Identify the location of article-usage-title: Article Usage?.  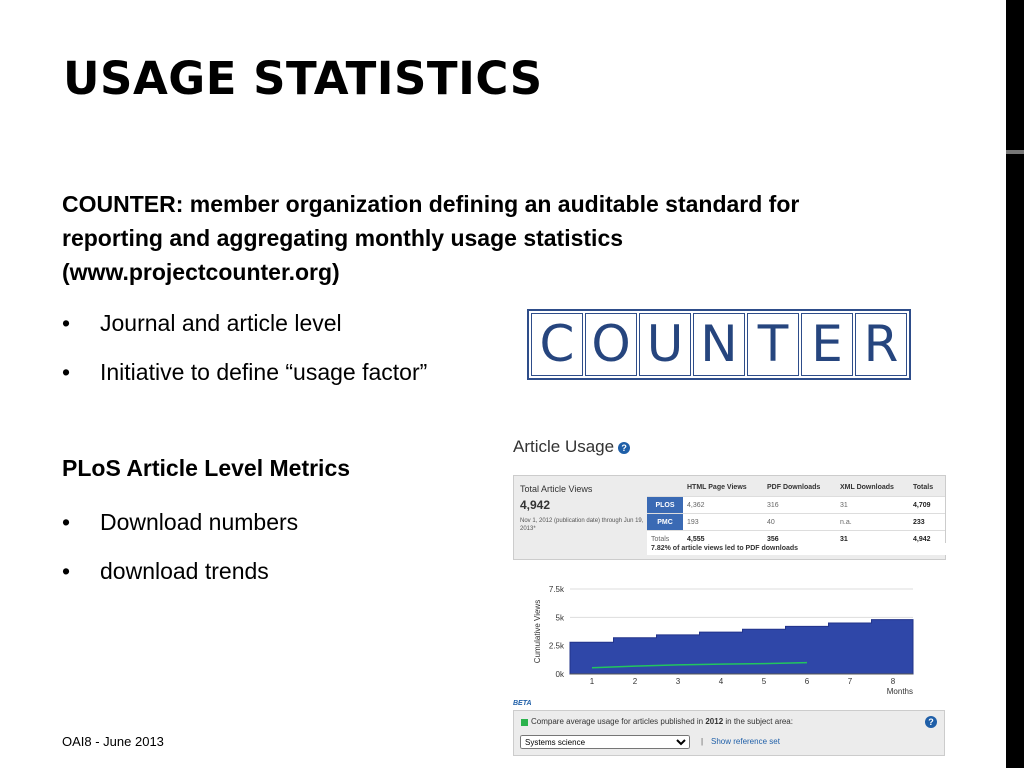
(572, 447).